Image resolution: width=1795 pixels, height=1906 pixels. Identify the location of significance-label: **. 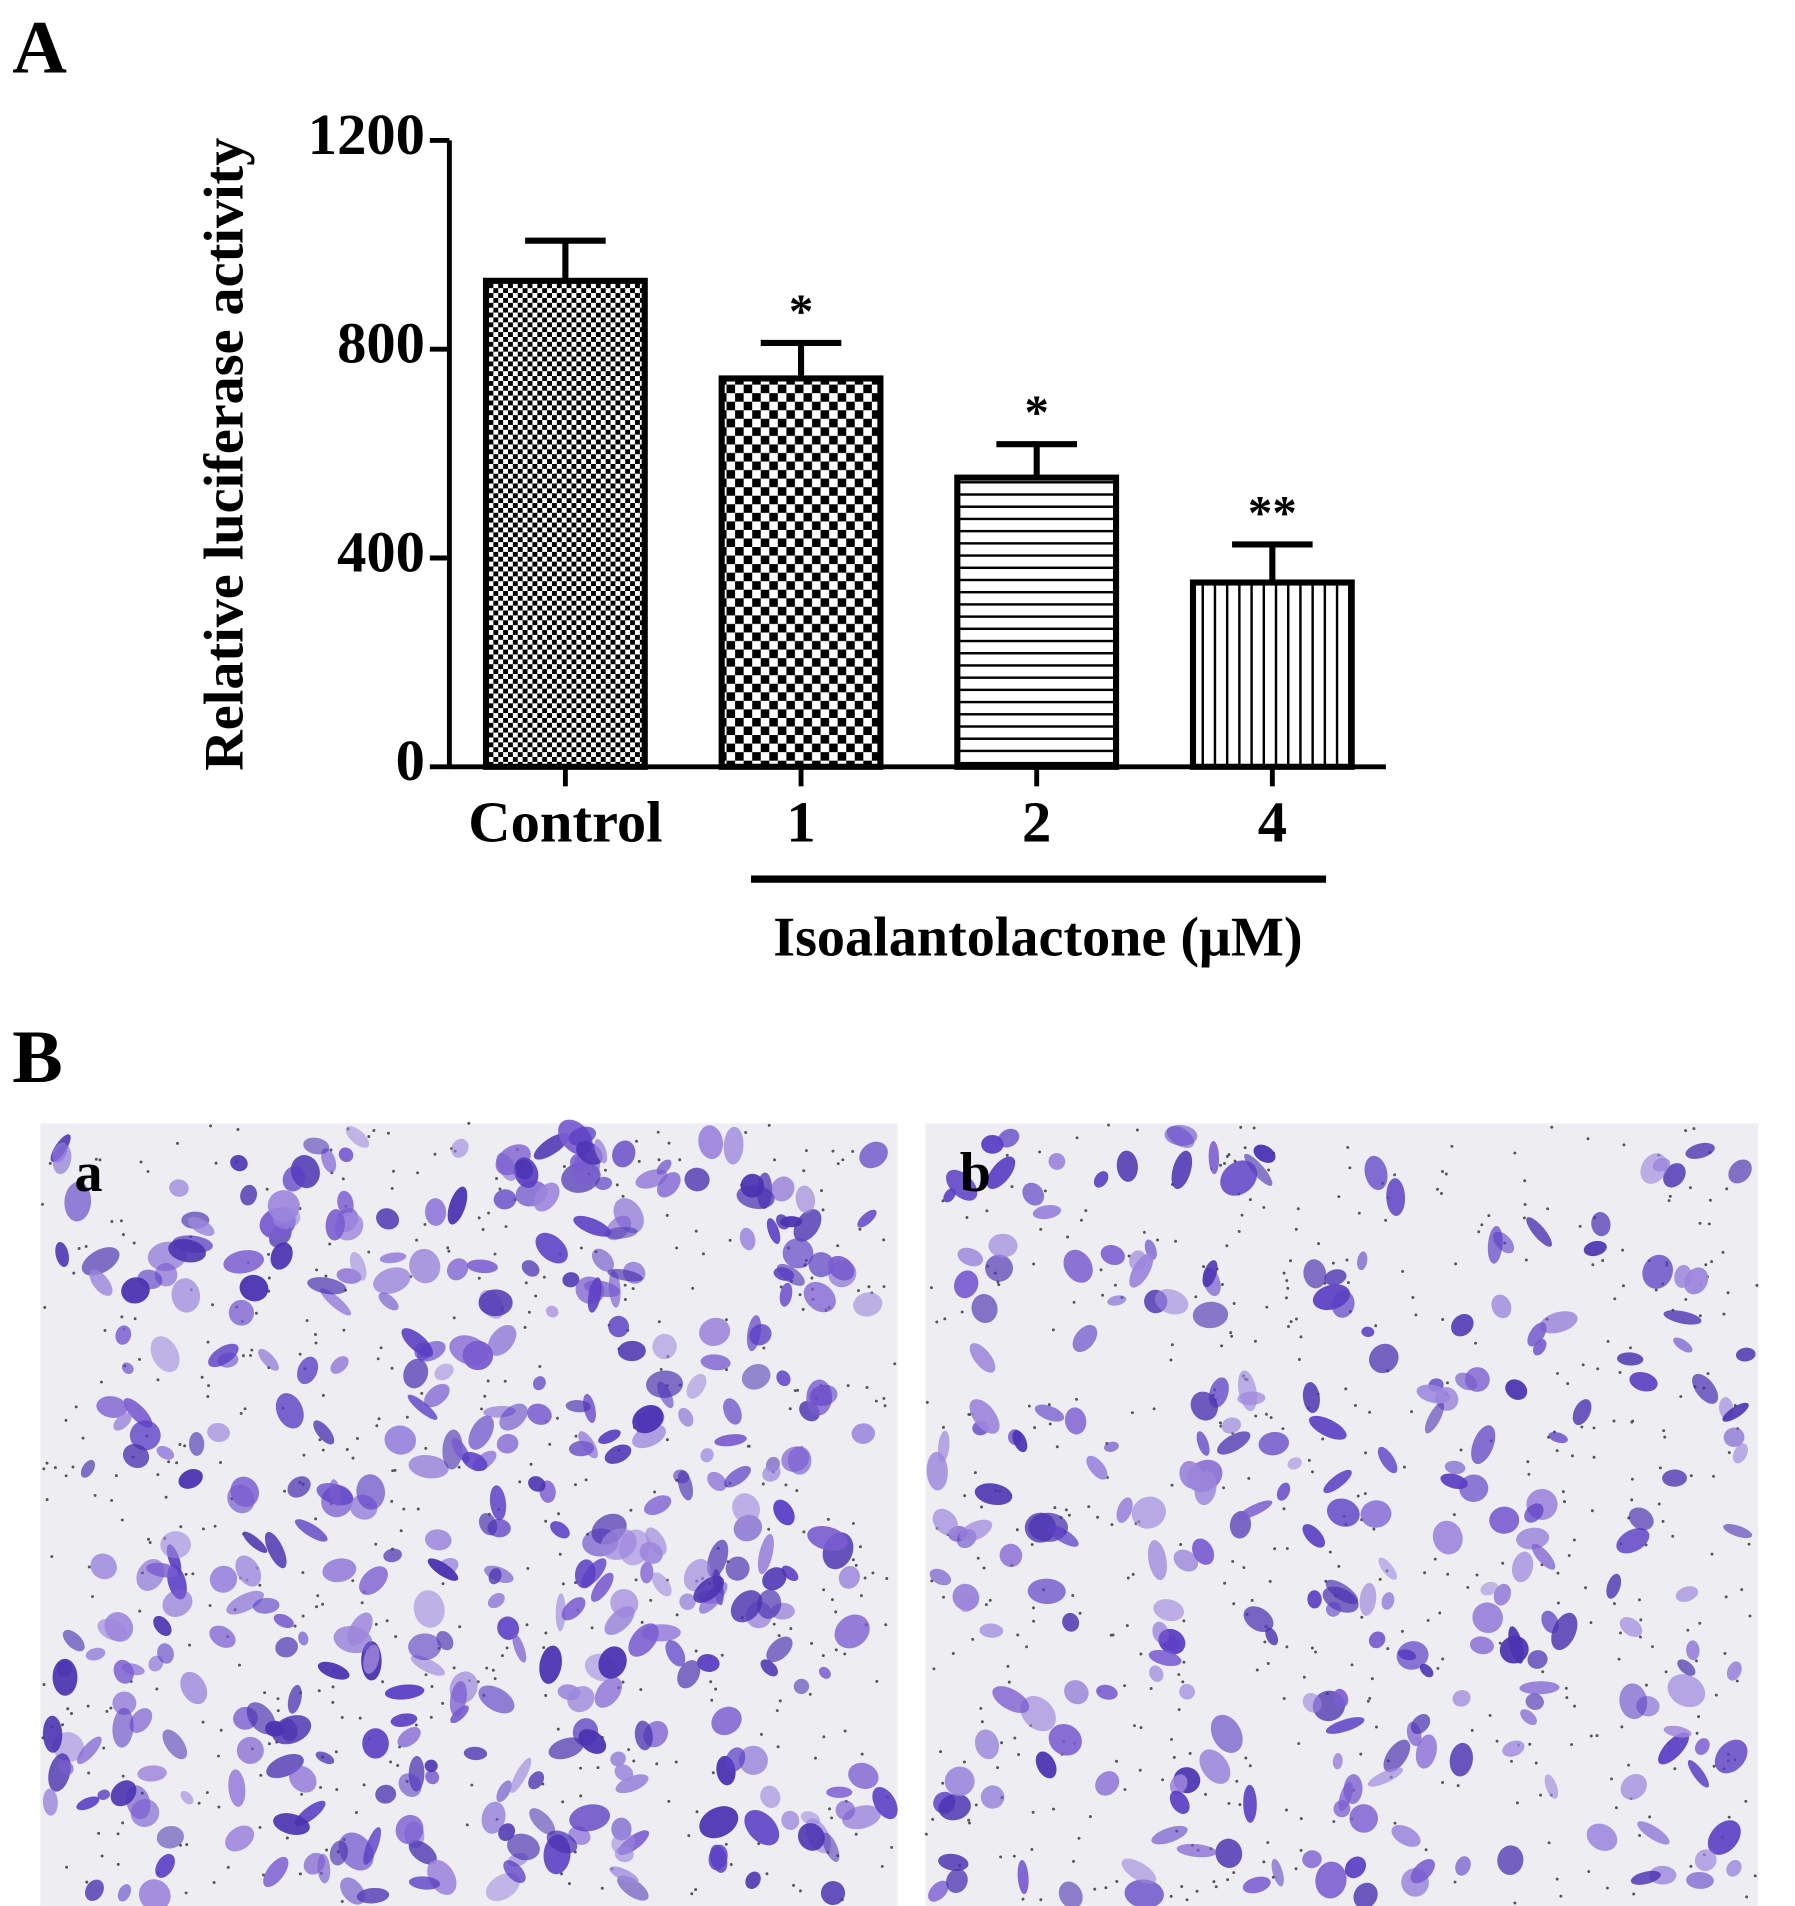
(1272, 512).